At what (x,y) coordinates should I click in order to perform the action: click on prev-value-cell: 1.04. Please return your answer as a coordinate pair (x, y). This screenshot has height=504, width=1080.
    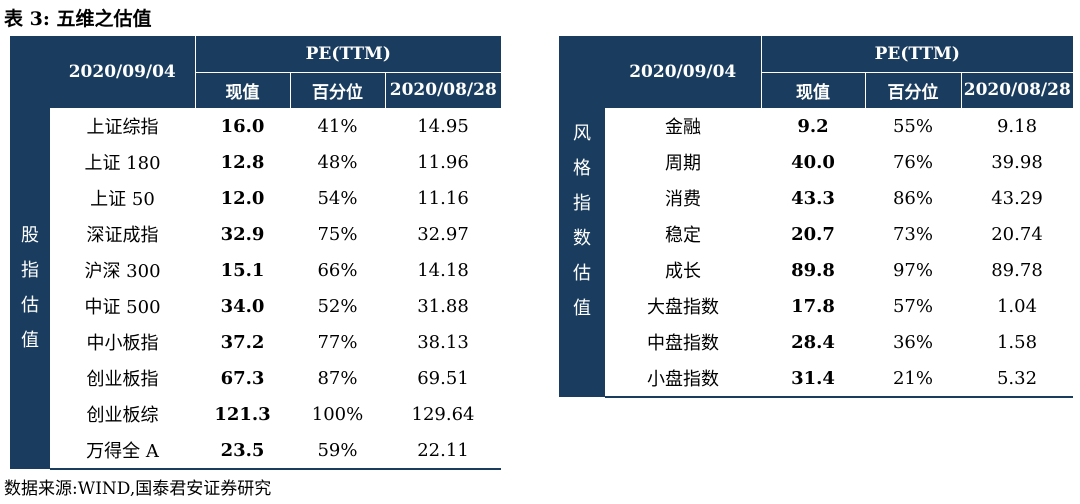
    Looking at the image, I should click on (1017, 306).